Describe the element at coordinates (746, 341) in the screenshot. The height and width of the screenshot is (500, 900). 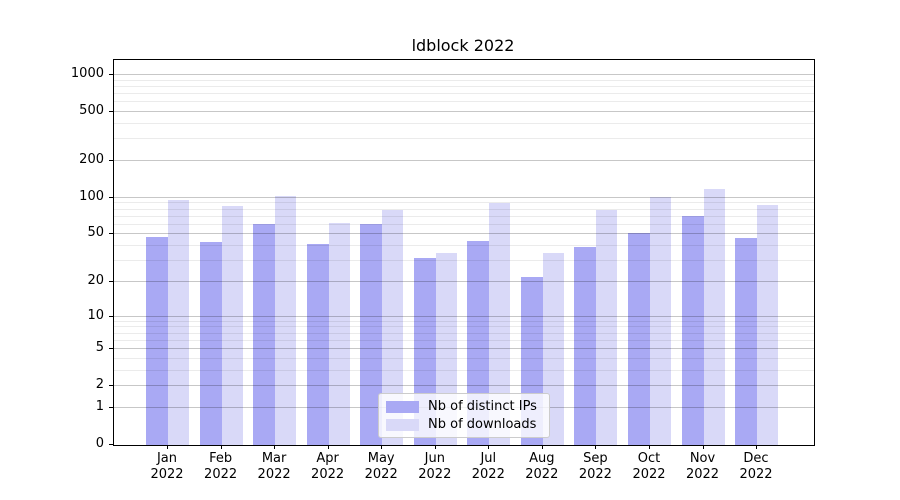
I see `bar-distinct-ips-dec` at that location.